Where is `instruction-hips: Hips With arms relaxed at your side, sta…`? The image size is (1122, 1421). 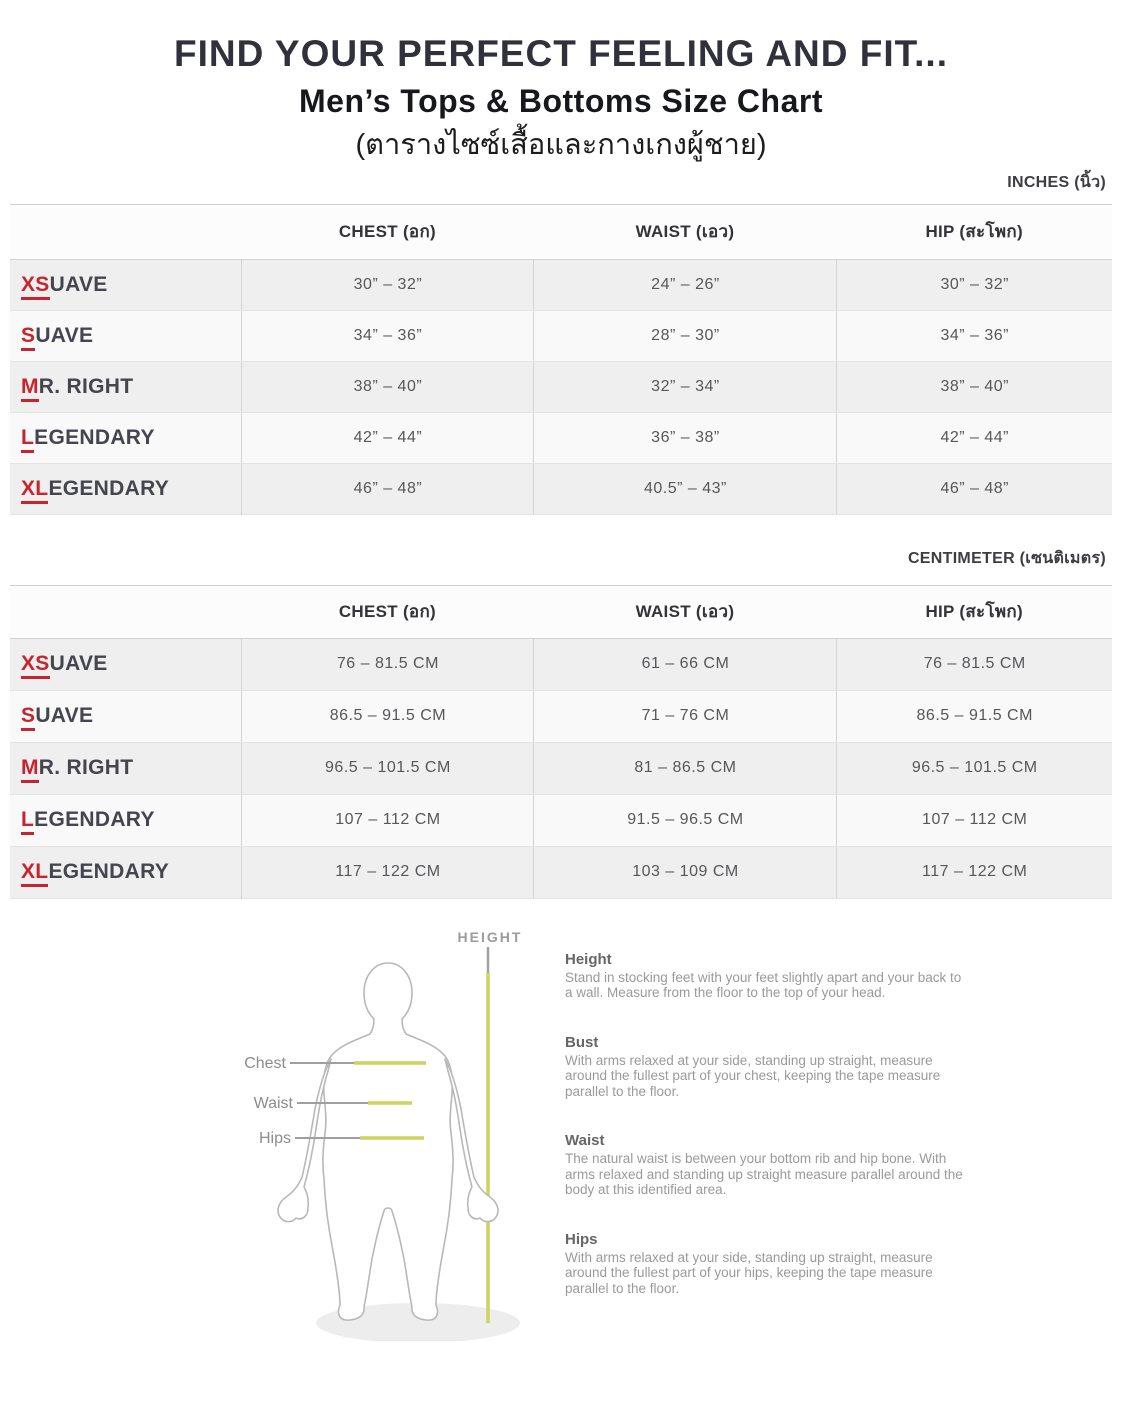
instruction-hips: Hips With arms relaxed at your side, sta… is located at coordinates (766, 1264).